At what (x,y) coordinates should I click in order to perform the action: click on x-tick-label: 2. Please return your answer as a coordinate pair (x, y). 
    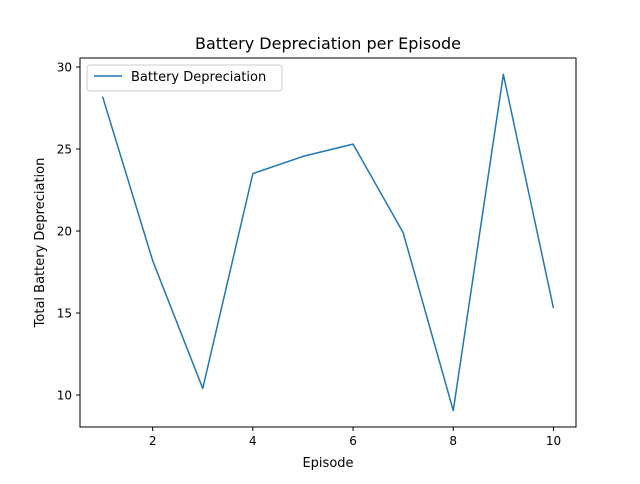
    Looking at the image, I should click on (153, 441).